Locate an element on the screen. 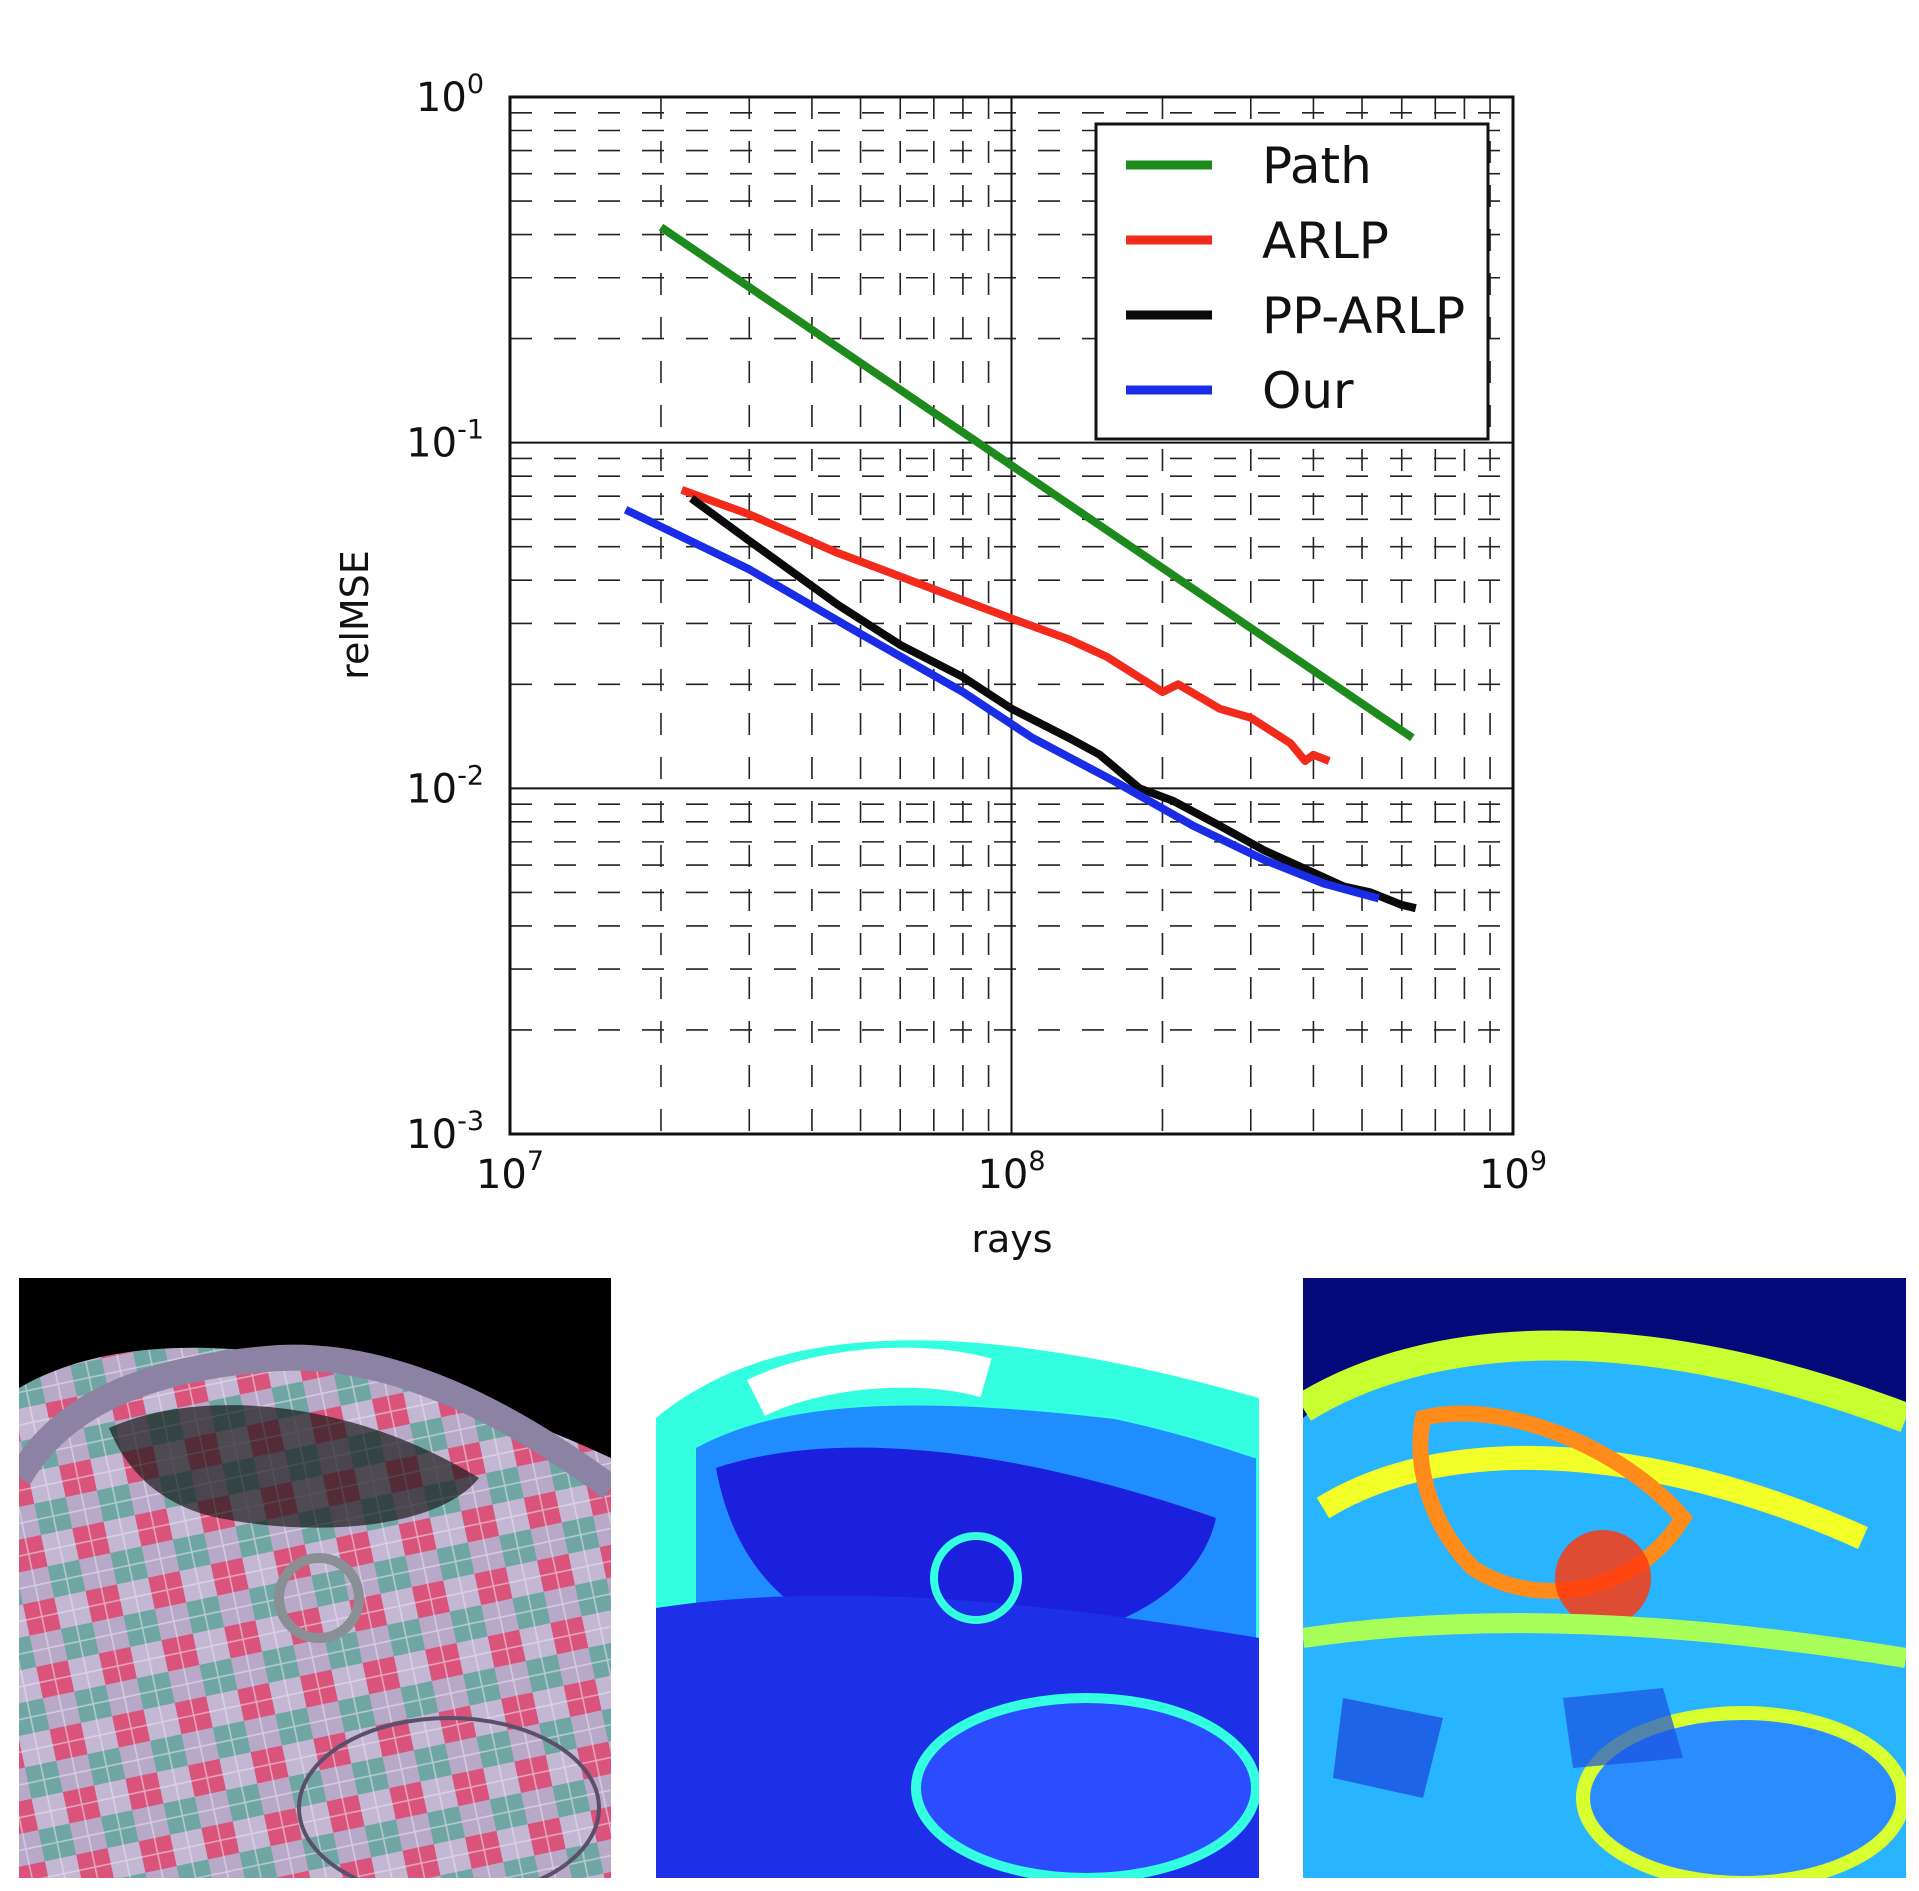  series-line-our is located at coordinates (1001, 704).